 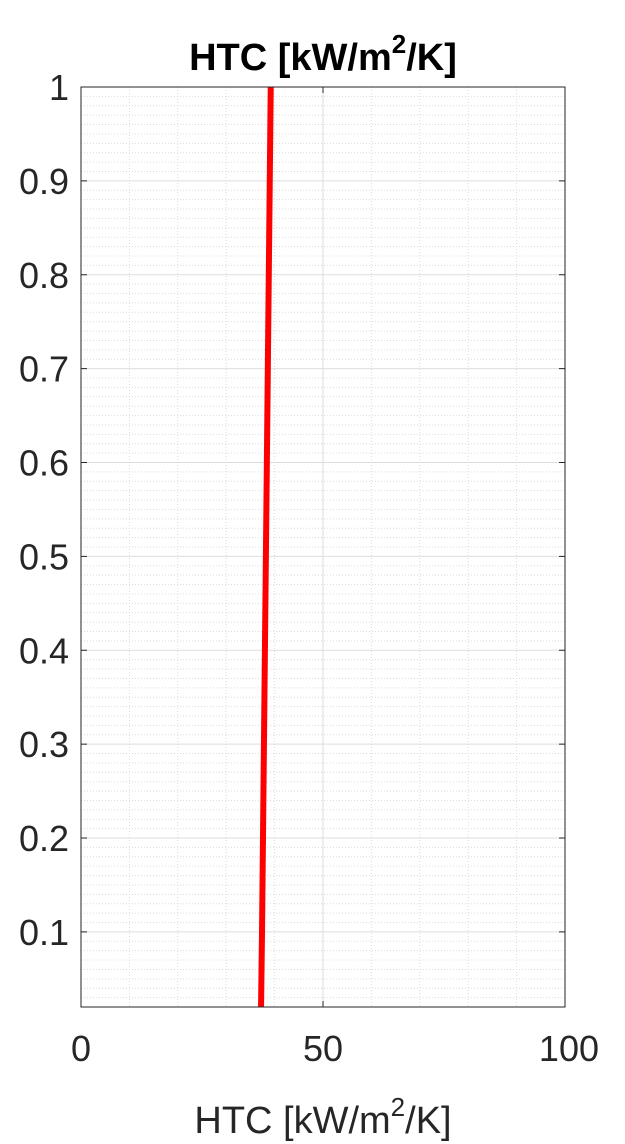 I want to click on y-tick-label: 1, so click(x=59, y=87).